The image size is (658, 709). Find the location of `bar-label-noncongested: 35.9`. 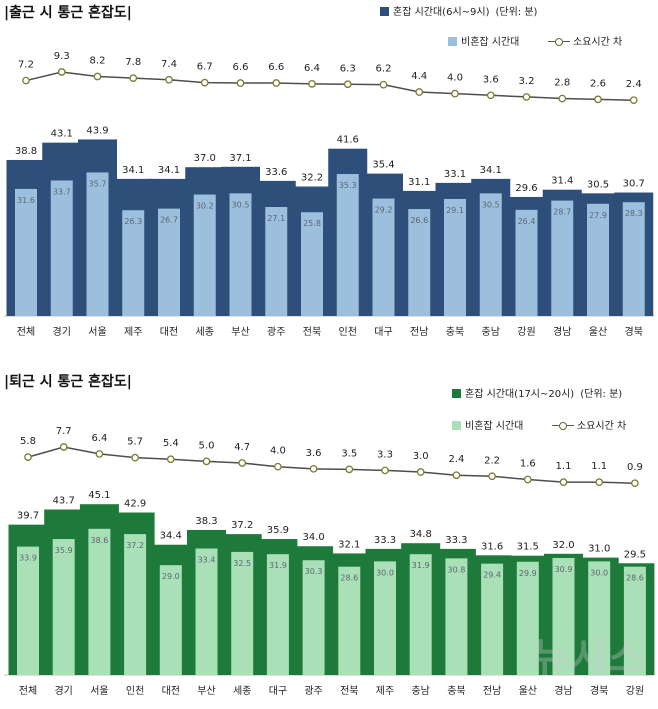

bar-label-noncongested: 35.9 is located at coordinates (64, 550).